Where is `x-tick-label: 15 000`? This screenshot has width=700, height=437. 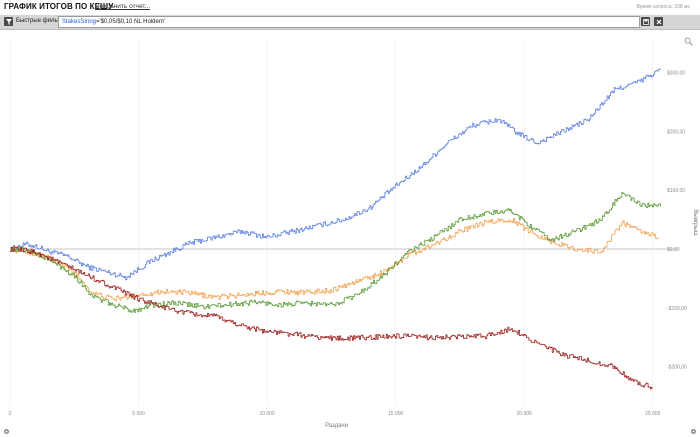
x-tick-label: 15 000 is located at coordinates (396, 414).